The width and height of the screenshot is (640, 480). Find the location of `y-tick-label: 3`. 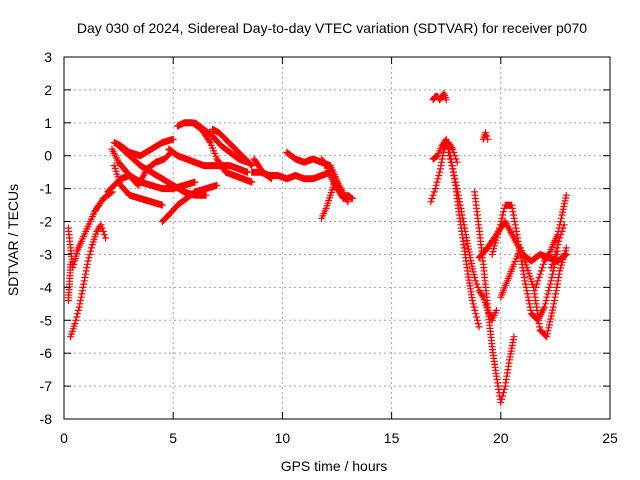

y-tick-label: 3 is located at coordinates (48, 57).